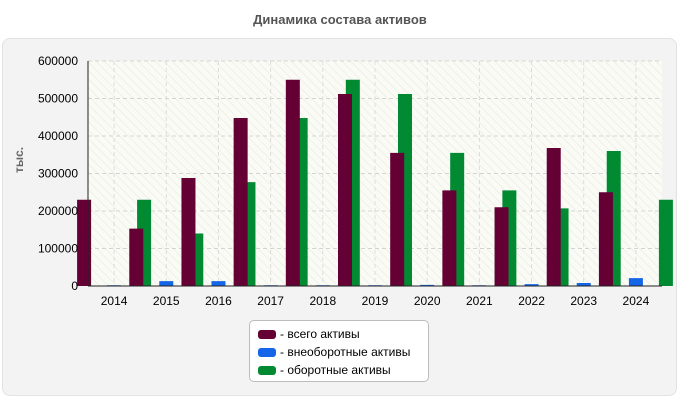 Image resolution: width=680 pixels, height=400 pixels. What do you see at coordinates (58, 99) in the screenshot?
I see `y-tick-label: 500000` at bounding box center [58, 99].